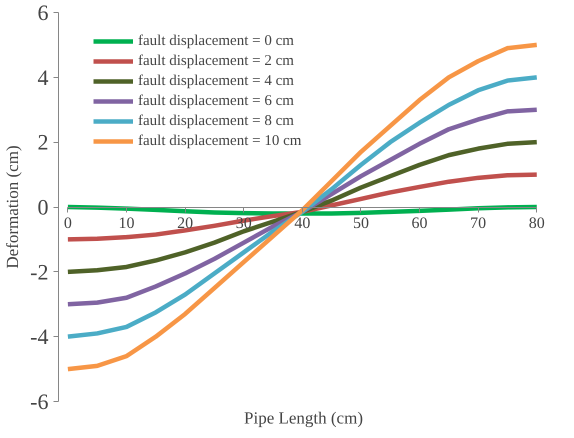  Describe the element at coordinates (68, 223) in the screenshot. I see `x-tick-label: 0` at that location.